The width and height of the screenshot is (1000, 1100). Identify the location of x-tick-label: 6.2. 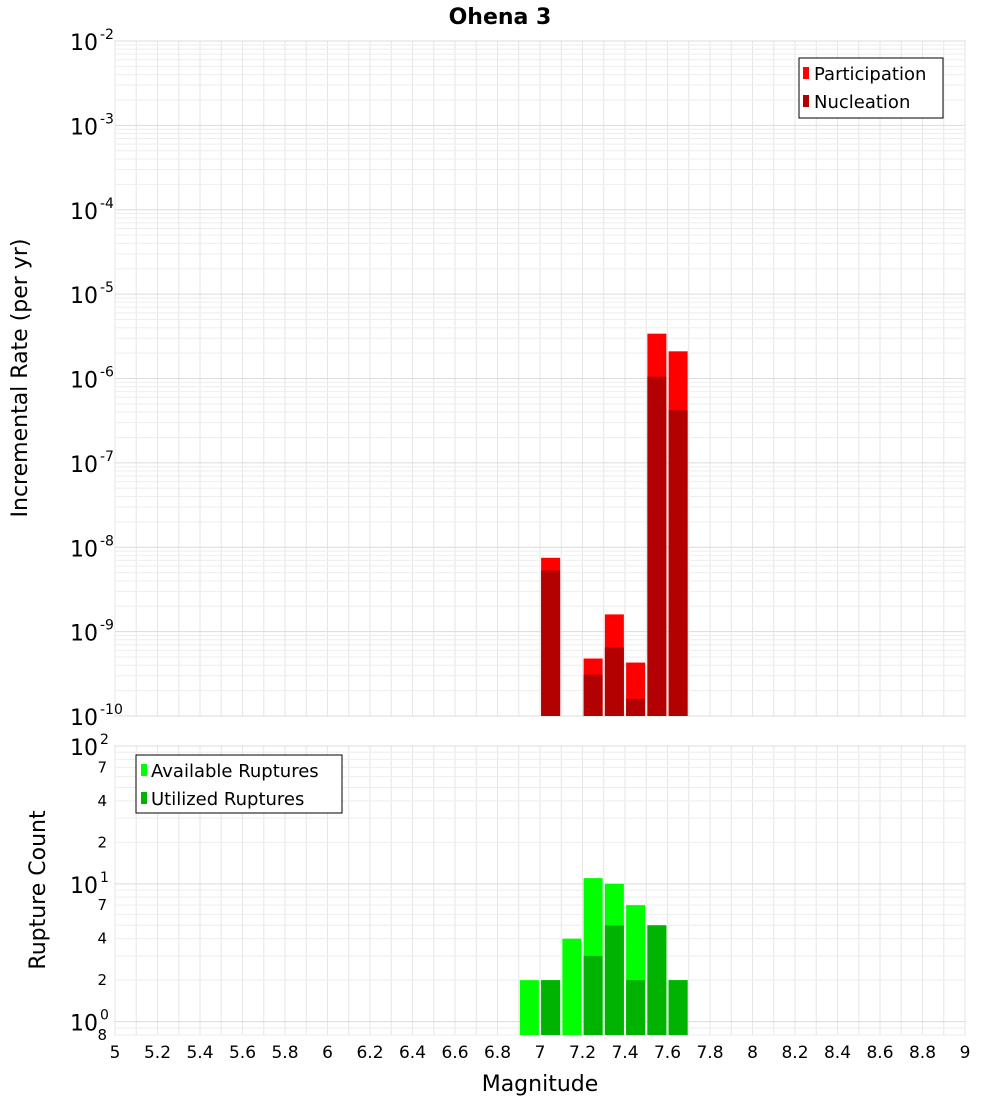
(369, 1053).